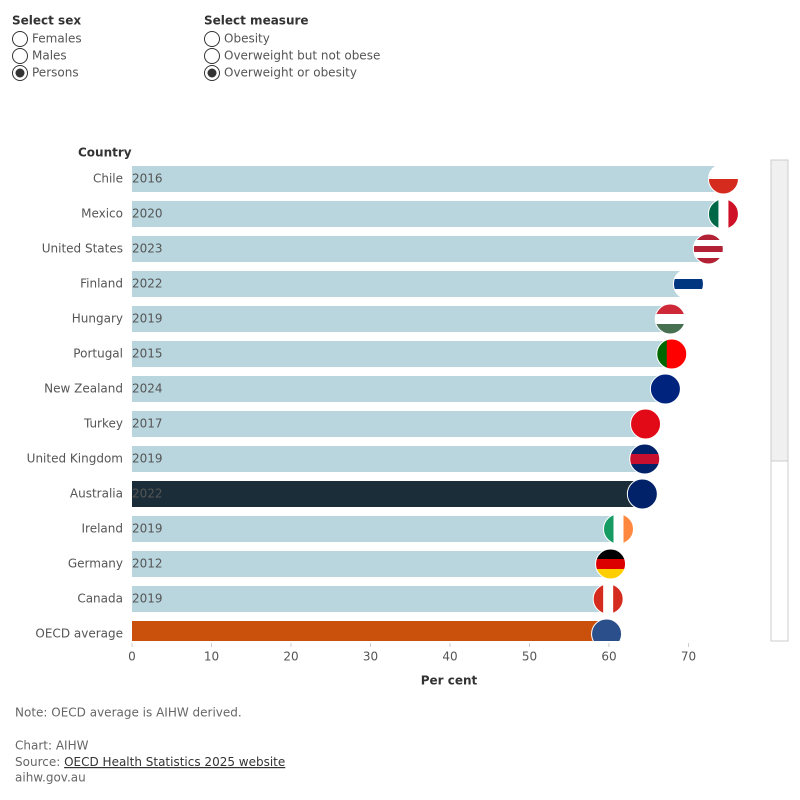 The height and width of the screenshot is (800, 800). I want to click on y-tick-label: Finland, so click(101, 284).